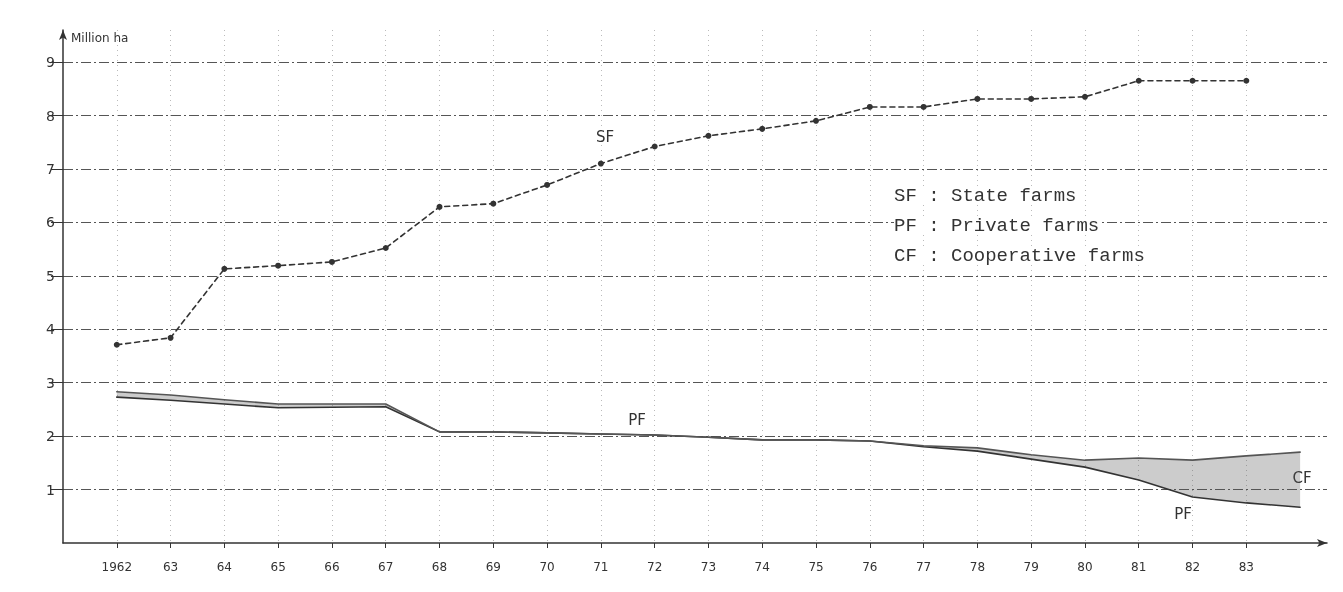  Describe the element at coordinates (50, 489) in the screenshot. I see `y-tick-label: 1` at that location.